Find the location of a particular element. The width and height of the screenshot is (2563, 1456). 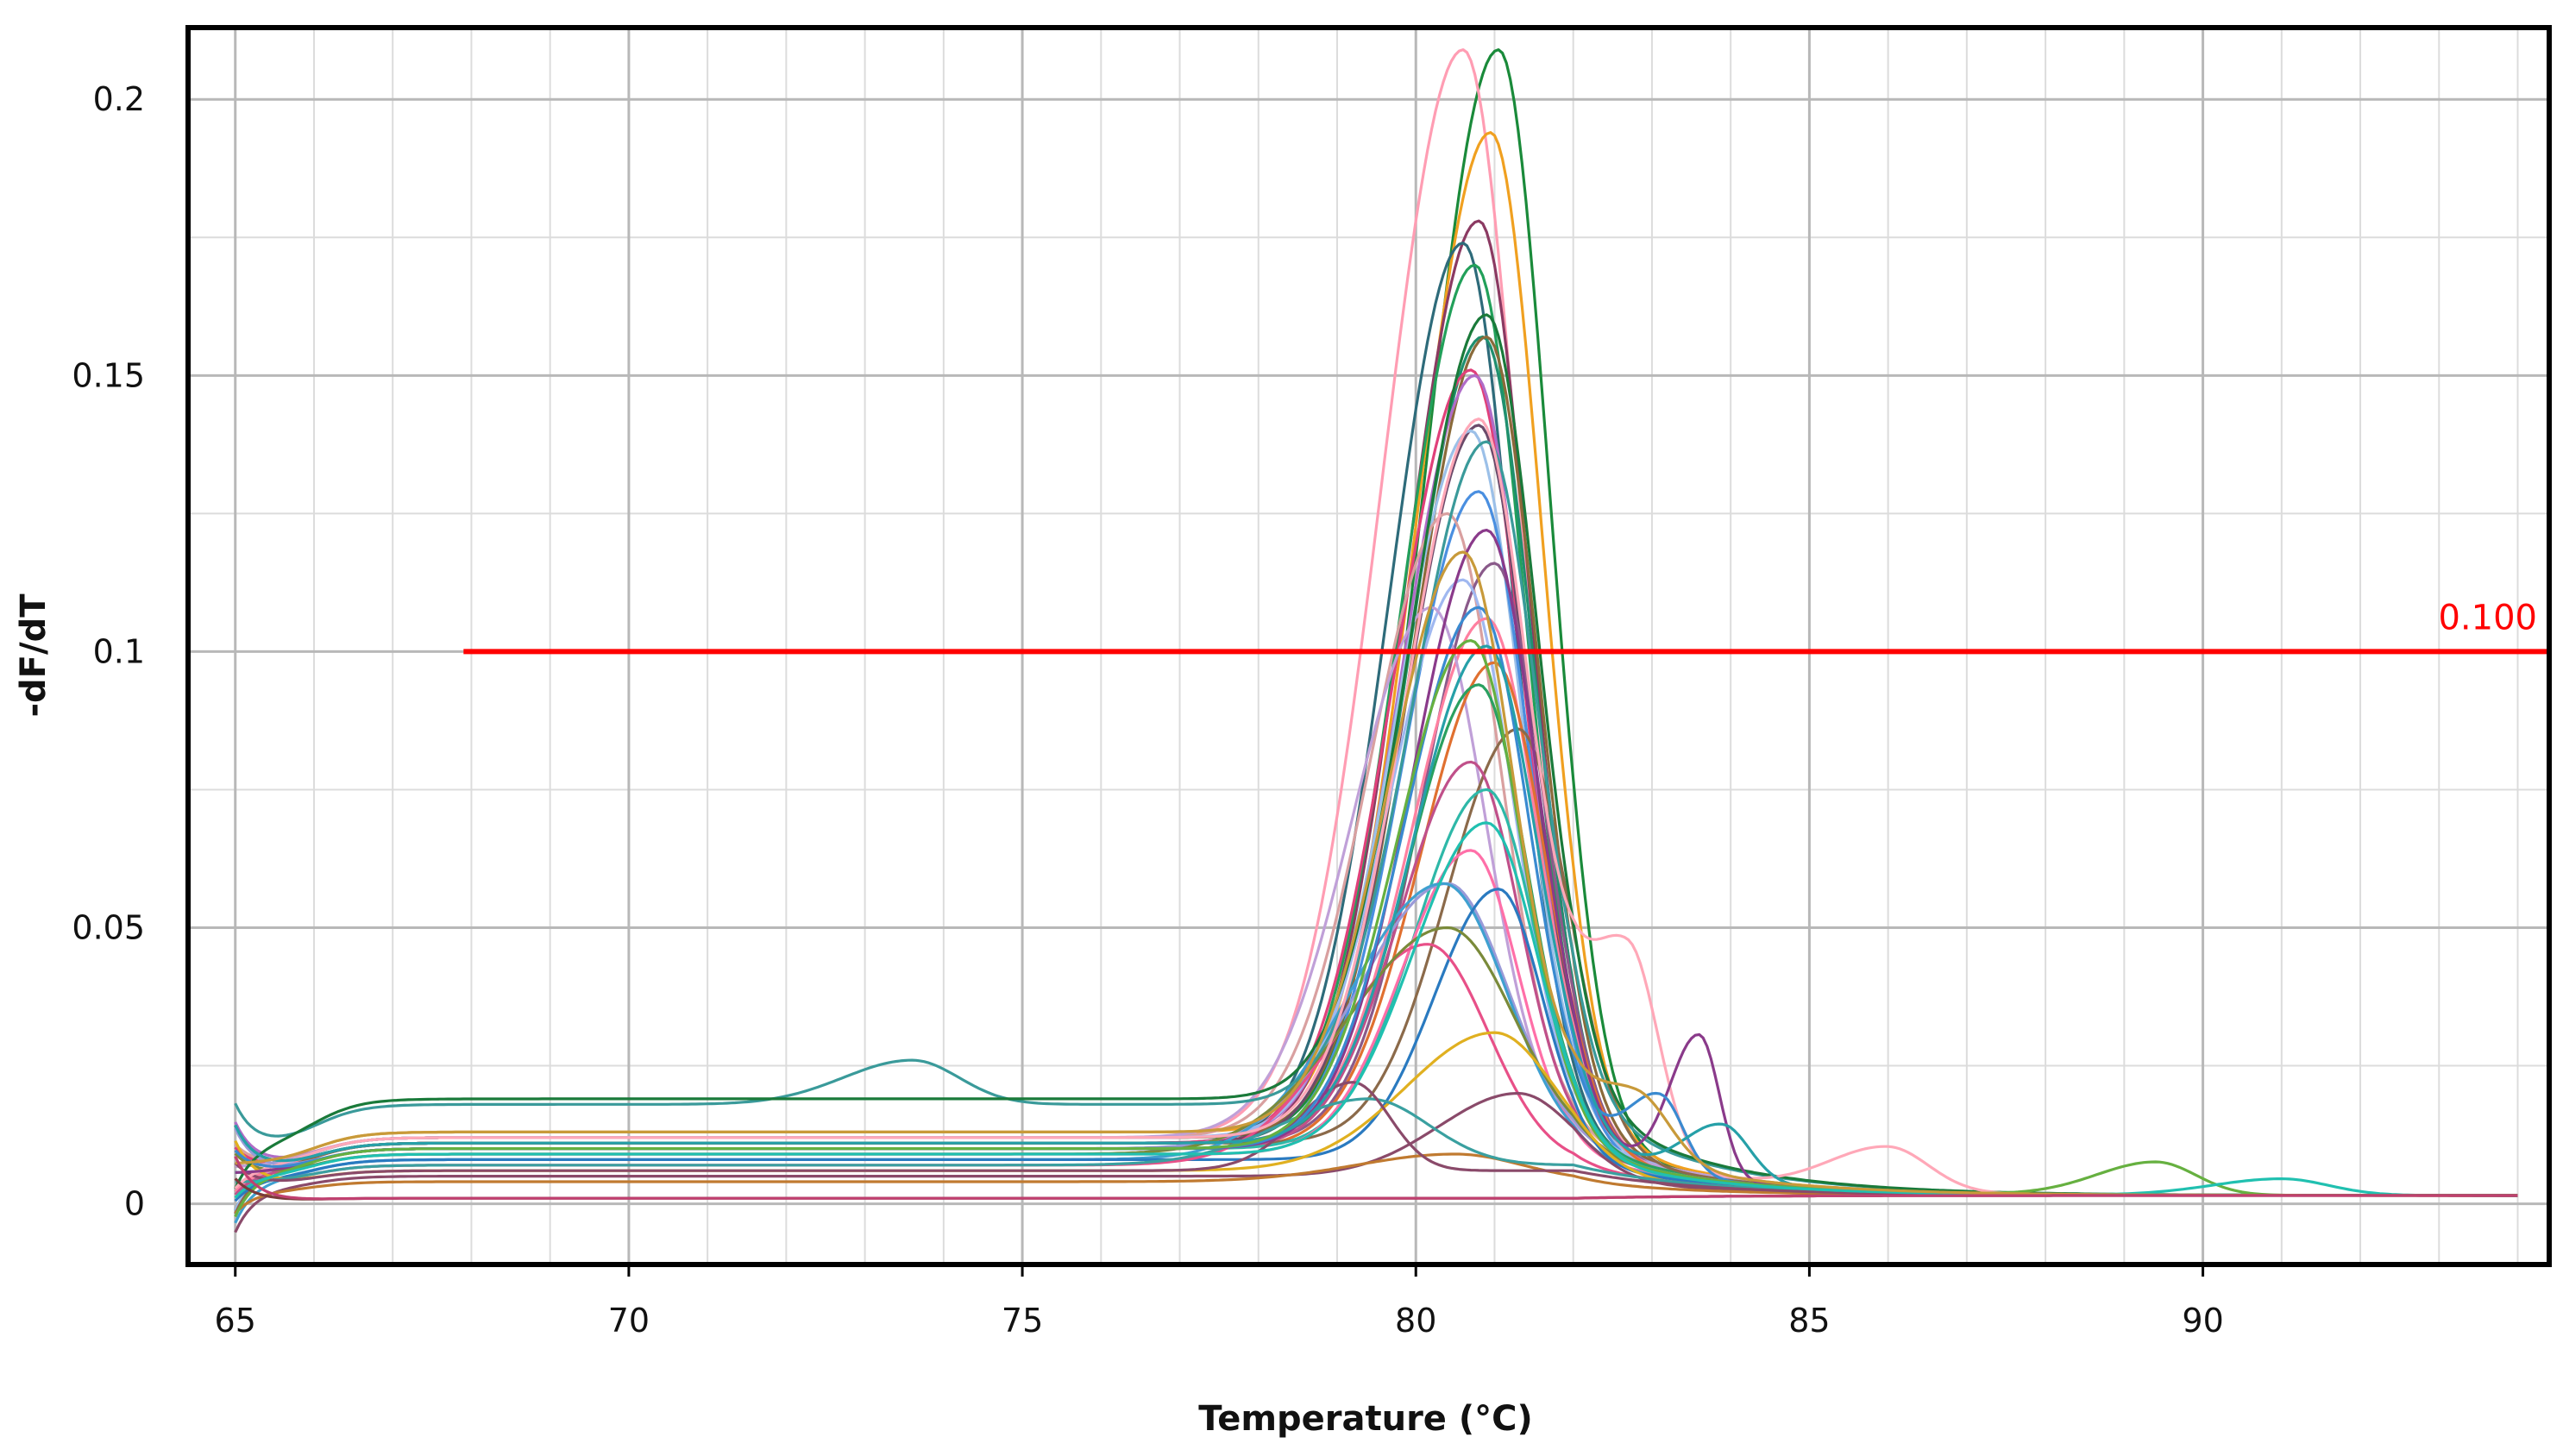

x-axis-title: Temperature (°C) is located at coordinates (1365, 1419).